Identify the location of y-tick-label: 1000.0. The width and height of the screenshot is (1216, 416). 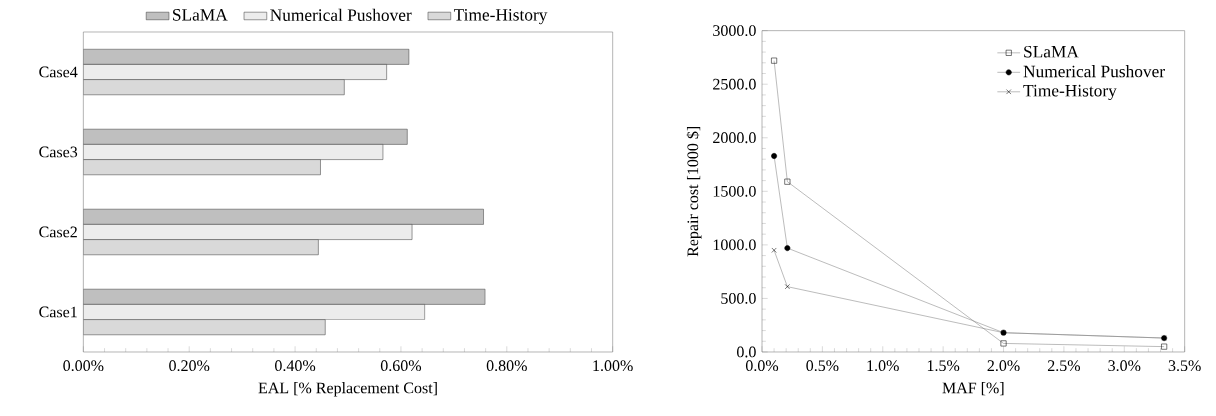
(734, 245).